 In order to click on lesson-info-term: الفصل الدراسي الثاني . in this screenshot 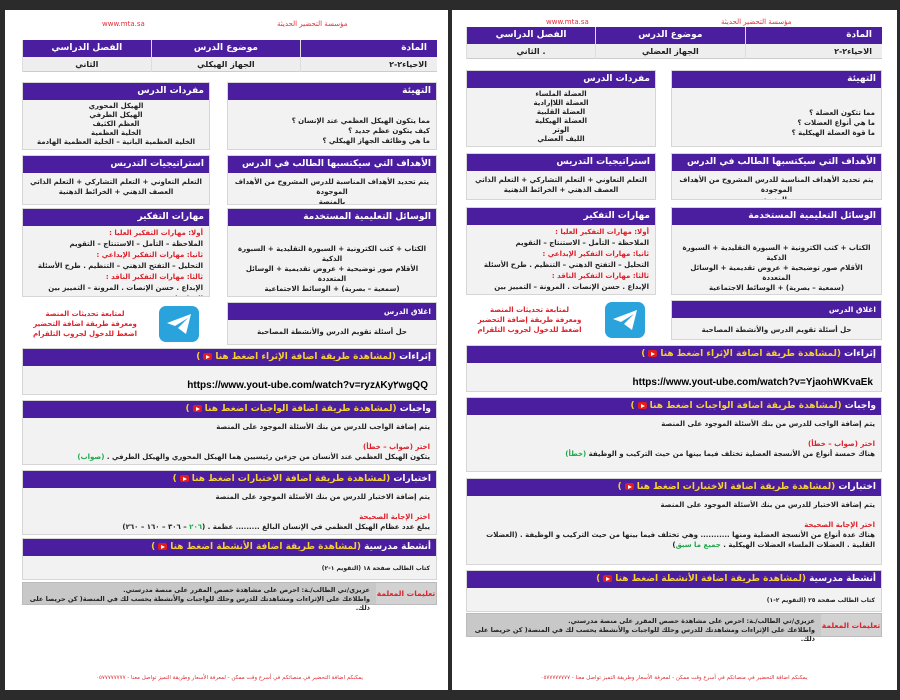, I will do `click(530, 43)`.